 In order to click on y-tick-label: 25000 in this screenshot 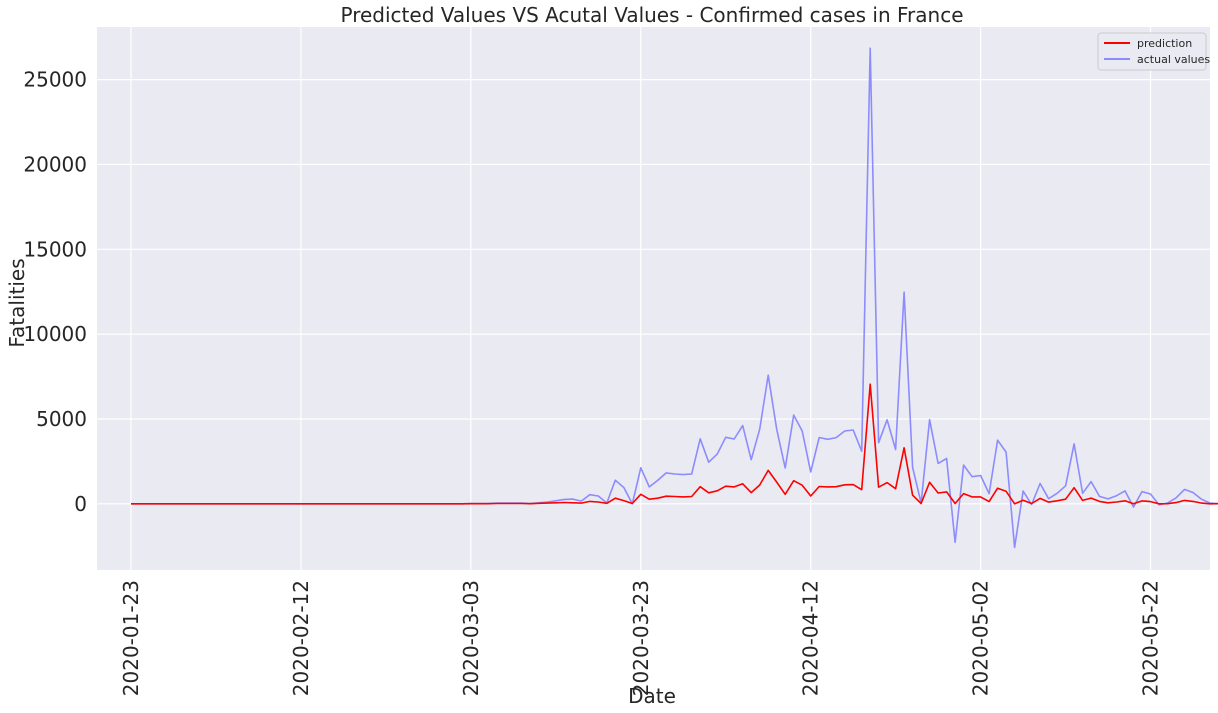, I will do `click(55, 80)`.